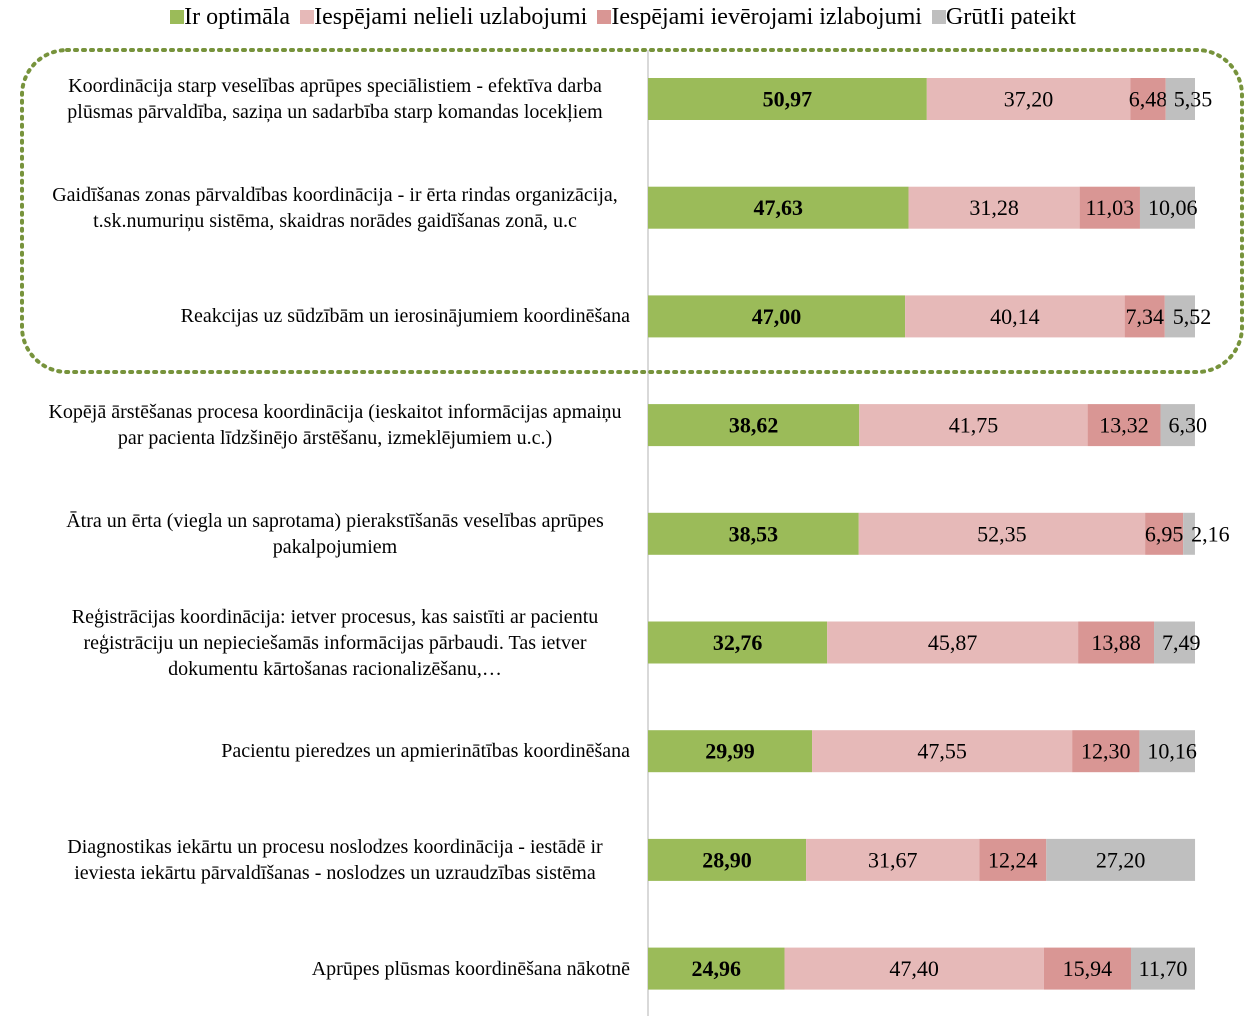  I want to click on value-label: 2,16, so click(1210, 533).